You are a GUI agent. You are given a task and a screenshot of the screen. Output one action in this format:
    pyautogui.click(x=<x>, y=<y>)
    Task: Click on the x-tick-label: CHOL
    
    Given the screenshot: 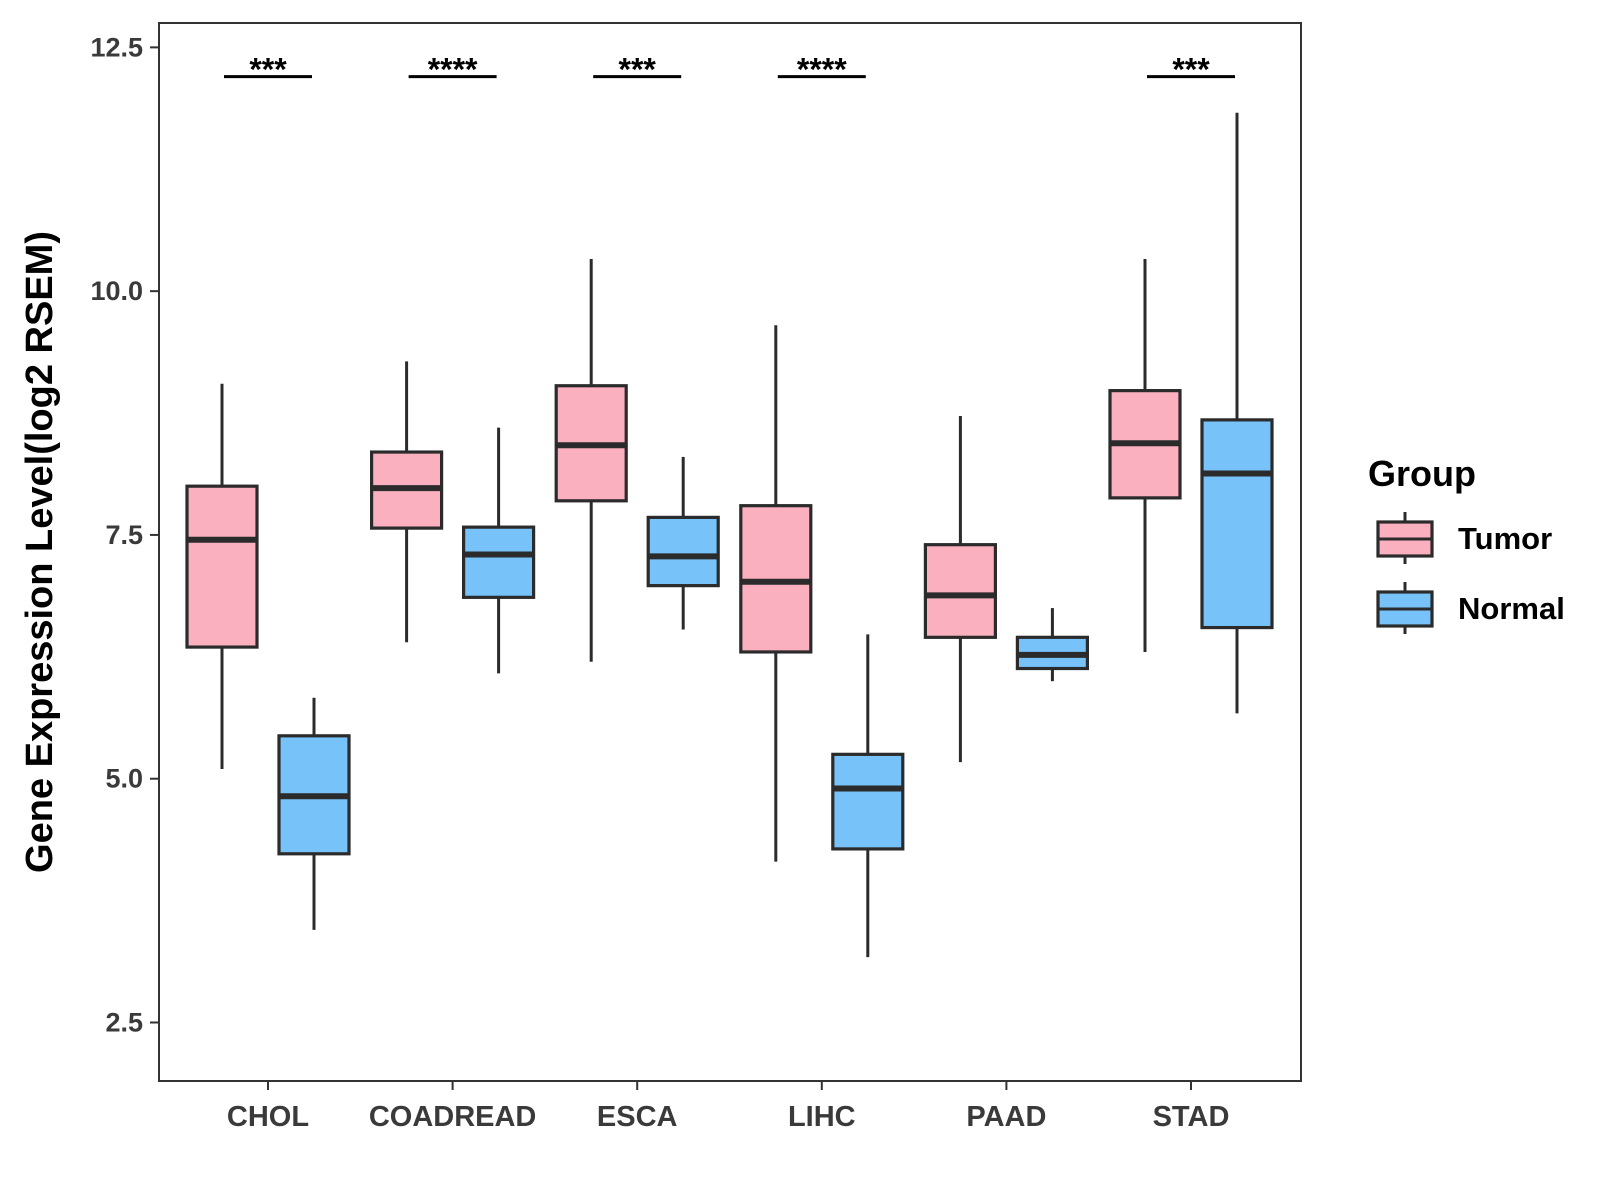 What is the action you would take?
    pyautogui.click(x=268, y=1117)
    